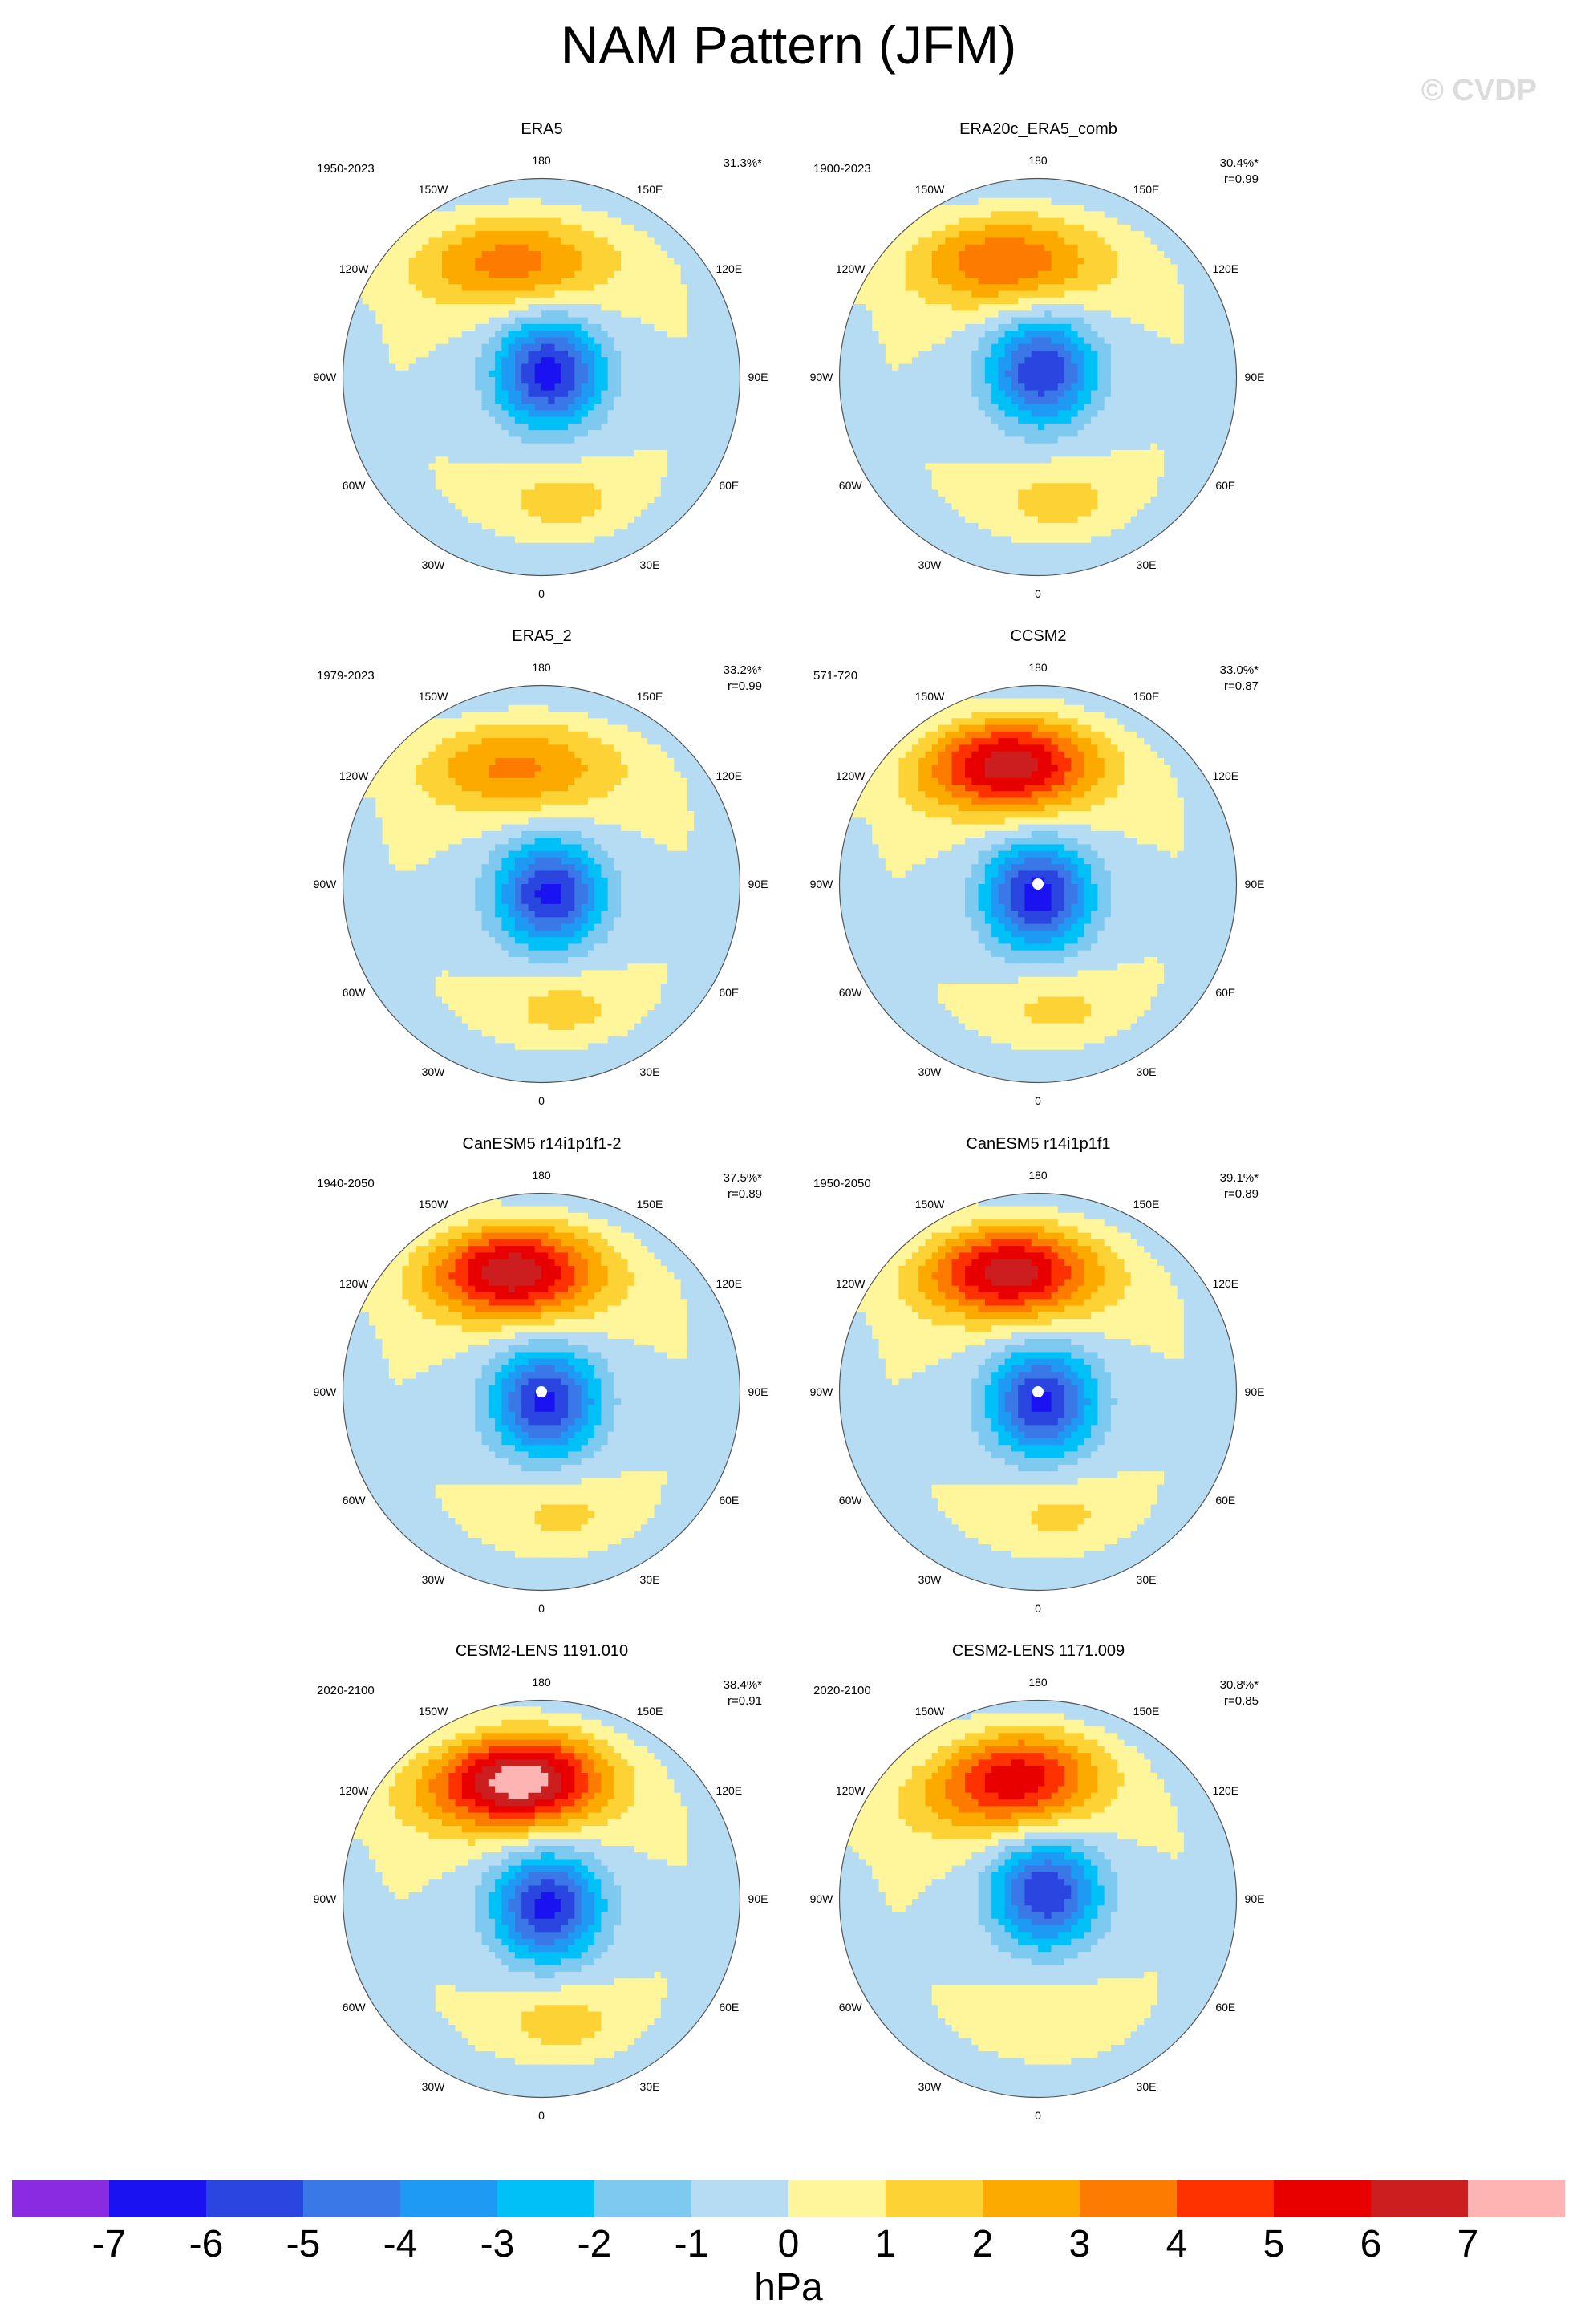  I want to click on panel-stats: 30.8%* r=0.85, so click(1218, 1693).